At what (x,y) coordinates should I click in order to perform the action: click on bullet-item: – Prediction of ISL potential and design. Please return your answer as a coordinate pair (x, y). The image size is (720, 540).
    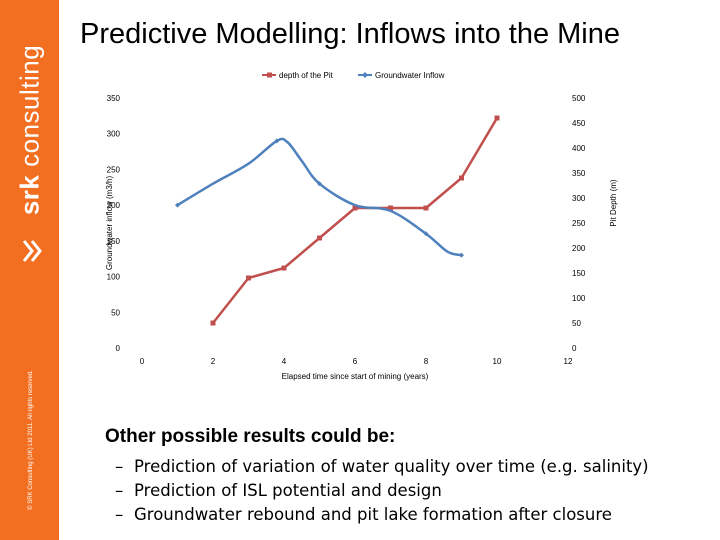
    Looking at the image, I should click on (382, 491).